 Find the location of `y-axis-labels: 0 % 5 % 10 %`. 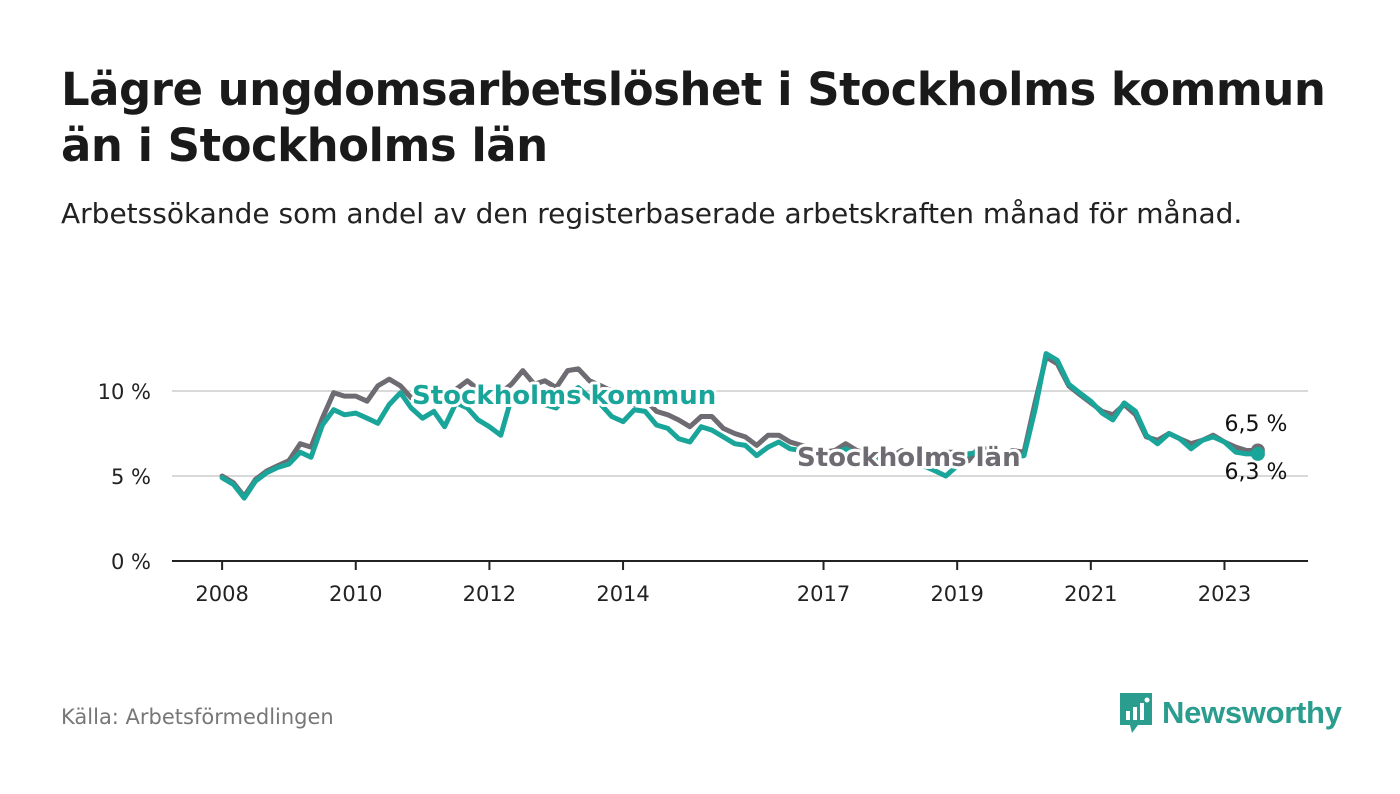

y-axis-labels: 0 % 5 % 10 % is located at coordinates (124, 477).